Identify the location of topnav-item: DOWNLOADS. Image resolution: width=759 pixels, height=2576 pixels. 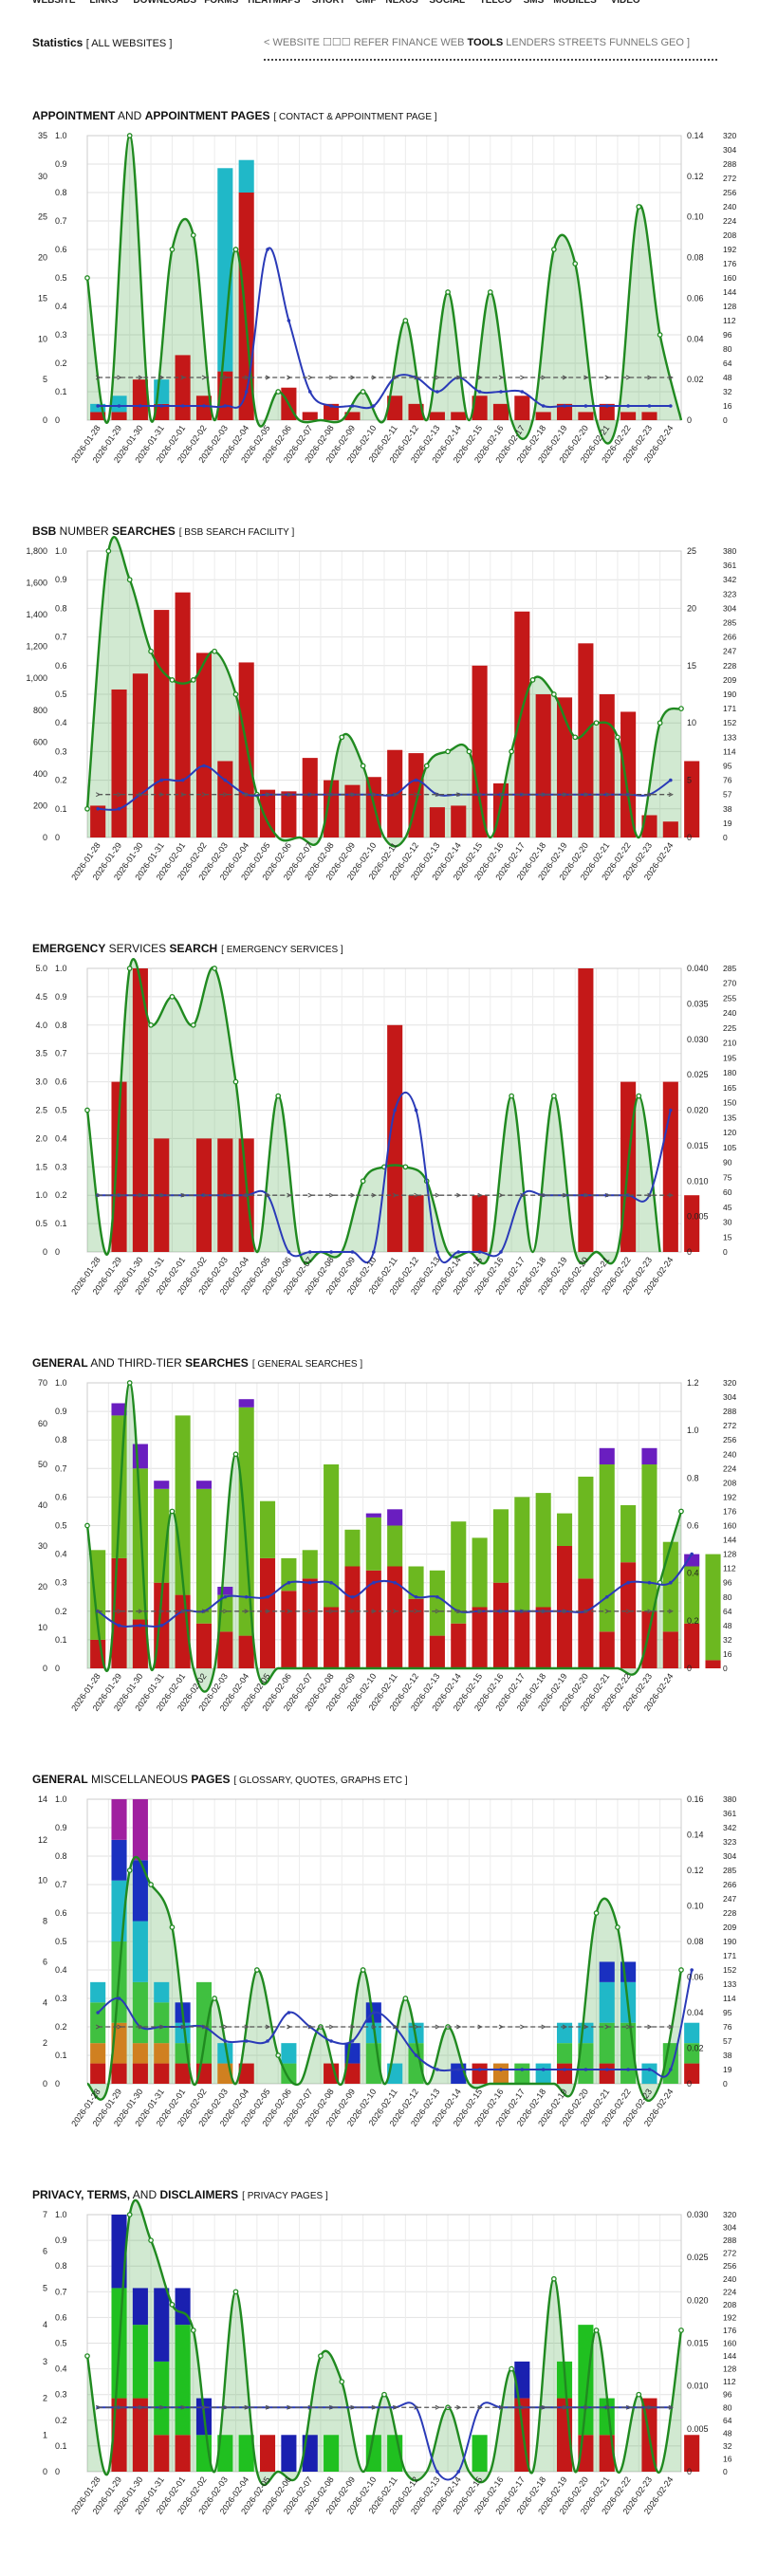
(165, 3).